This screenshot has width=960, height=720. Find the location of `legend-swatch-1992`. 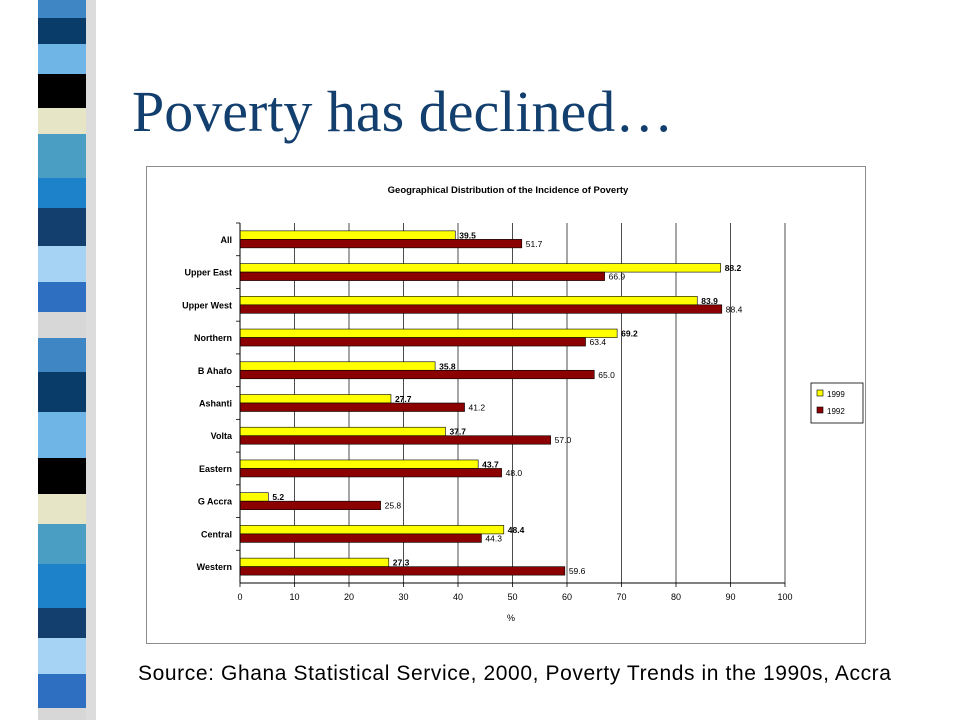

legend-swatch-1992 is located at coordinates (820, 410).